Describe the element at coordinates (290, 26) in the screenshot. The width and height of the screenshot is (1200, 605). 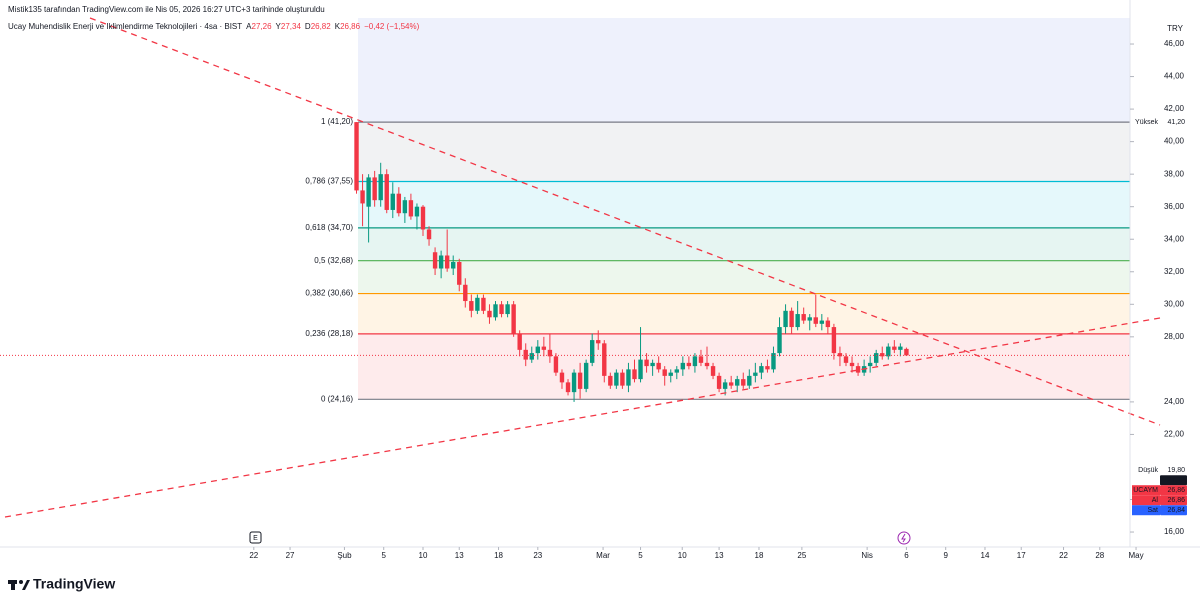
I see `ohlc-value: 27,34` at that location.